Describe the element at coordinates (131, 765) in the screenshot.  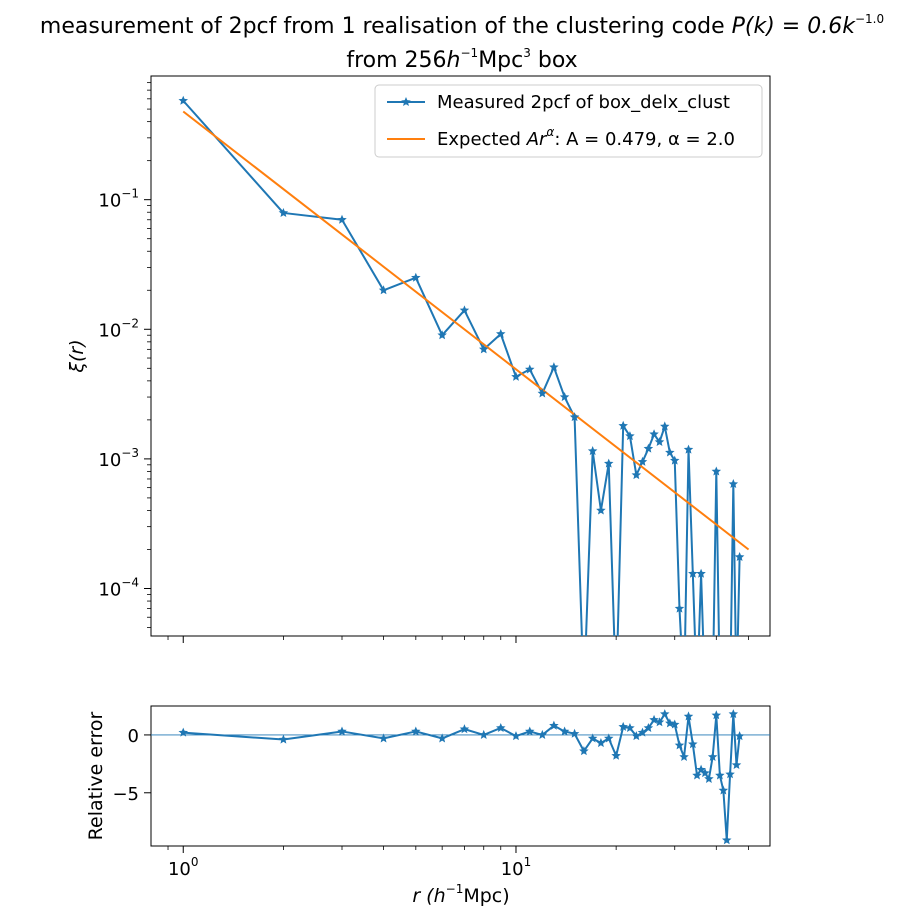
I see `bottom-y-ticks: 0 −5` at that location.